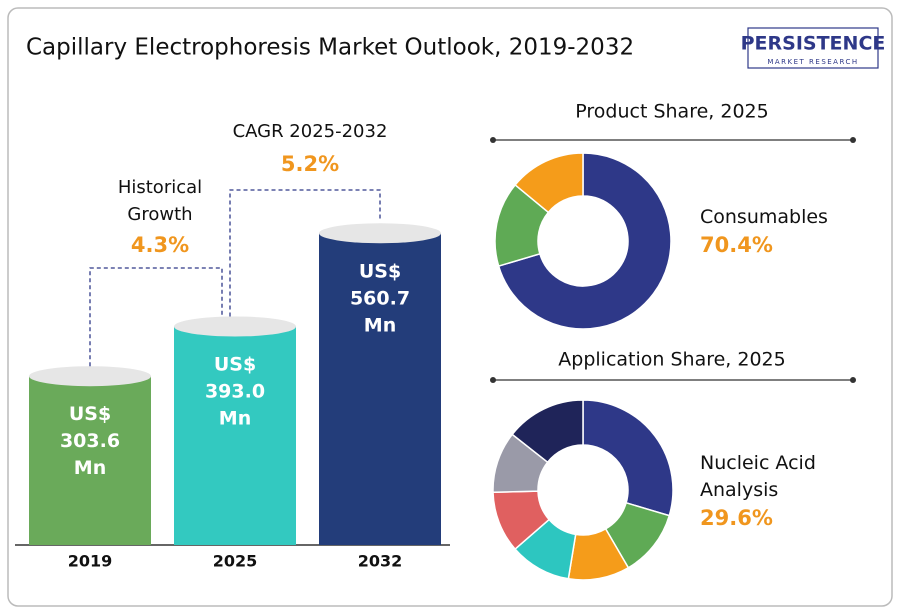  Describe the element at coordinates (380, 298) in the screenshot. I see `value-label: US$ 560.7 Mn` at that location.